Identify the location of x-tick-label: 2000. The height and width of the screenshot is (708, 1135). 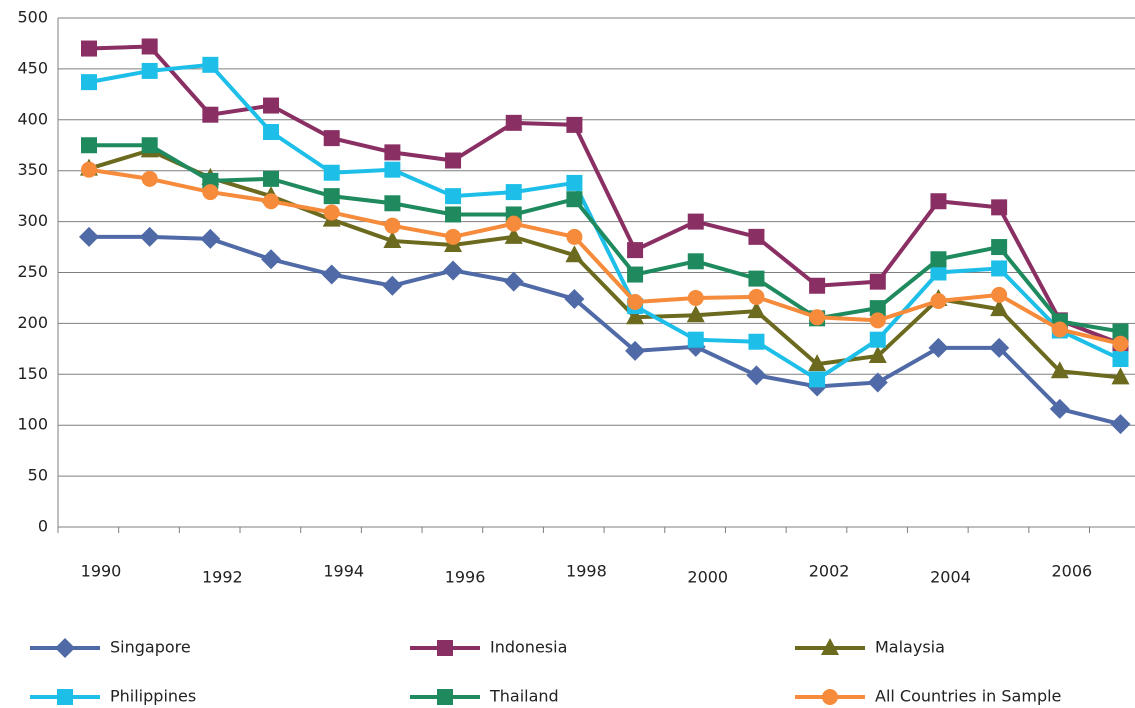
(707, 577).